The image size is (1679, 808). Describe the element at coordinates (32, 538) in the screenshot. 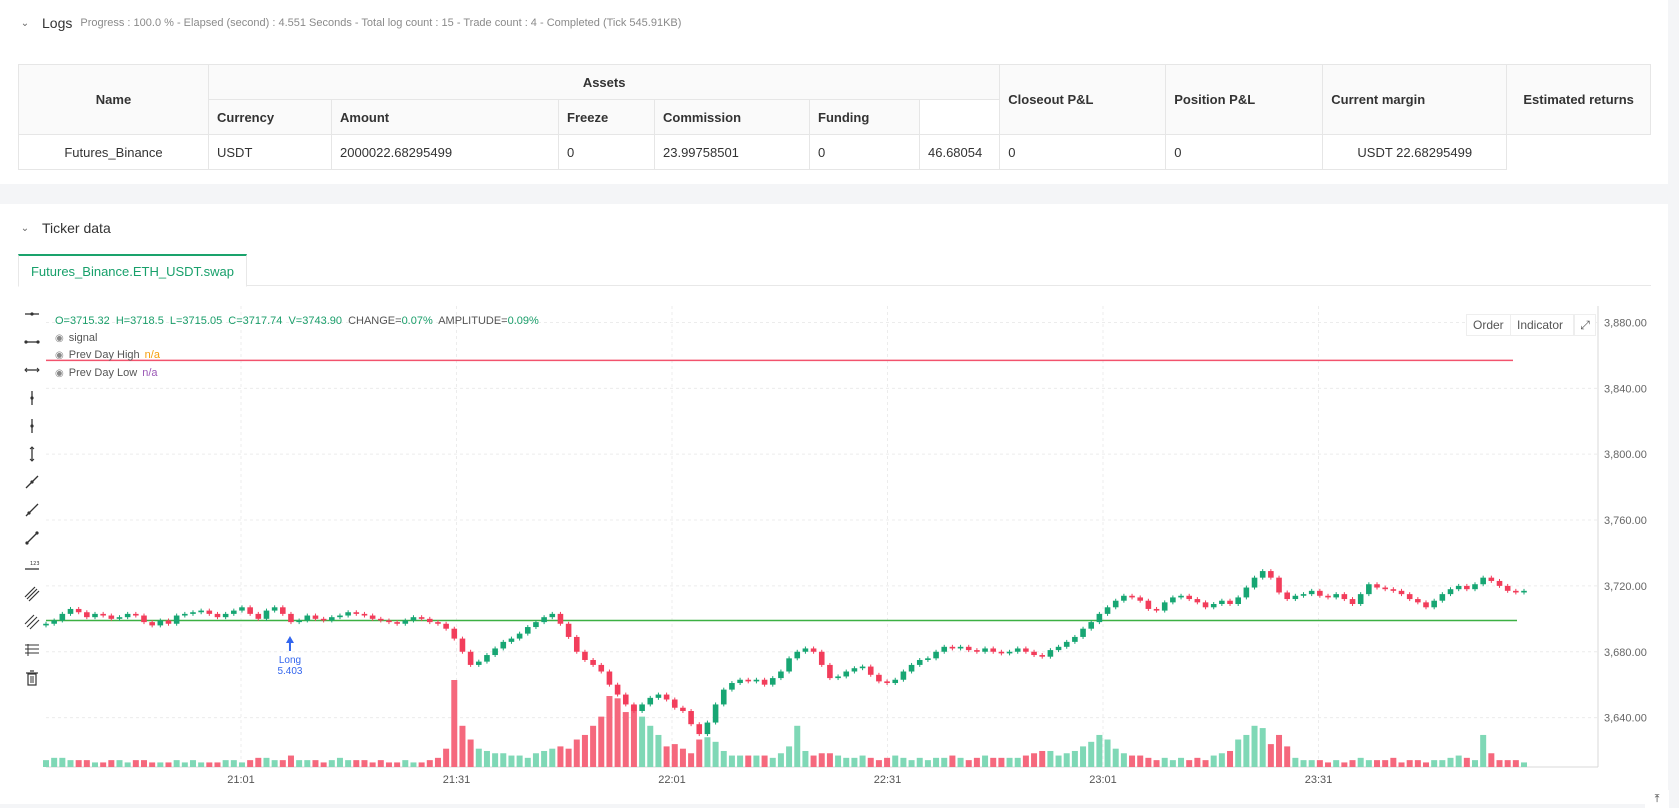

I see `segment-line-icon` at that location.